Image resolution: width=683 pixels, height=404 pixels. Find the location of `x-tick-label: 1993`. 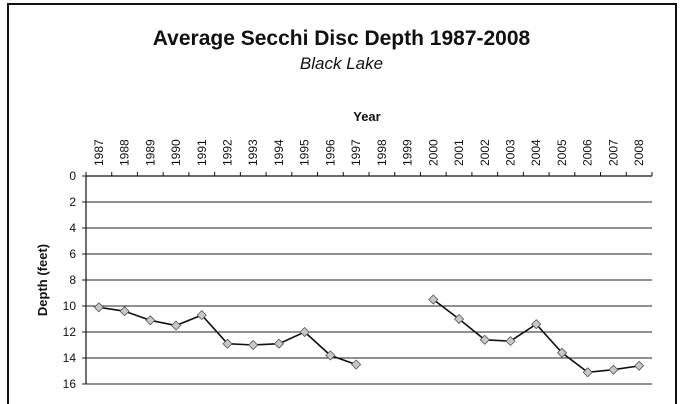

x-tick-label: 1993 is located at coordinates (253, 152).